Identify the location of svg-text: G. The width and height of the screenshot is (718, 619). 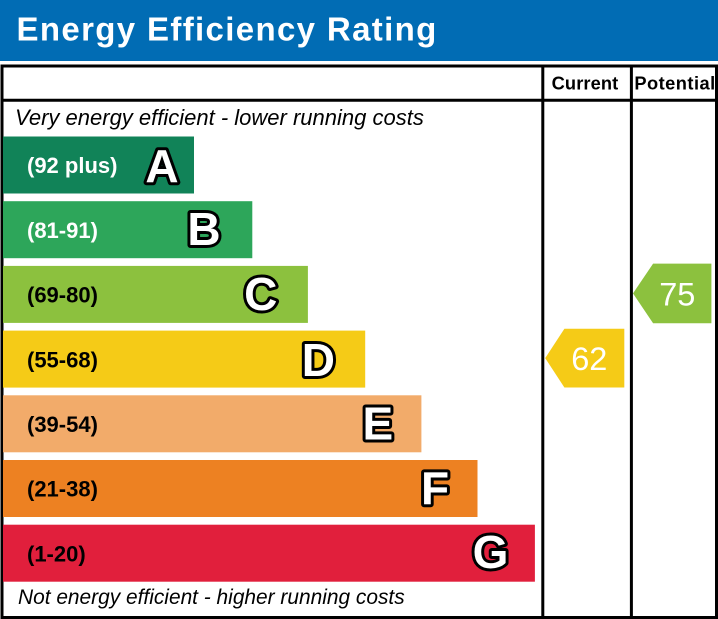
(491, 552).